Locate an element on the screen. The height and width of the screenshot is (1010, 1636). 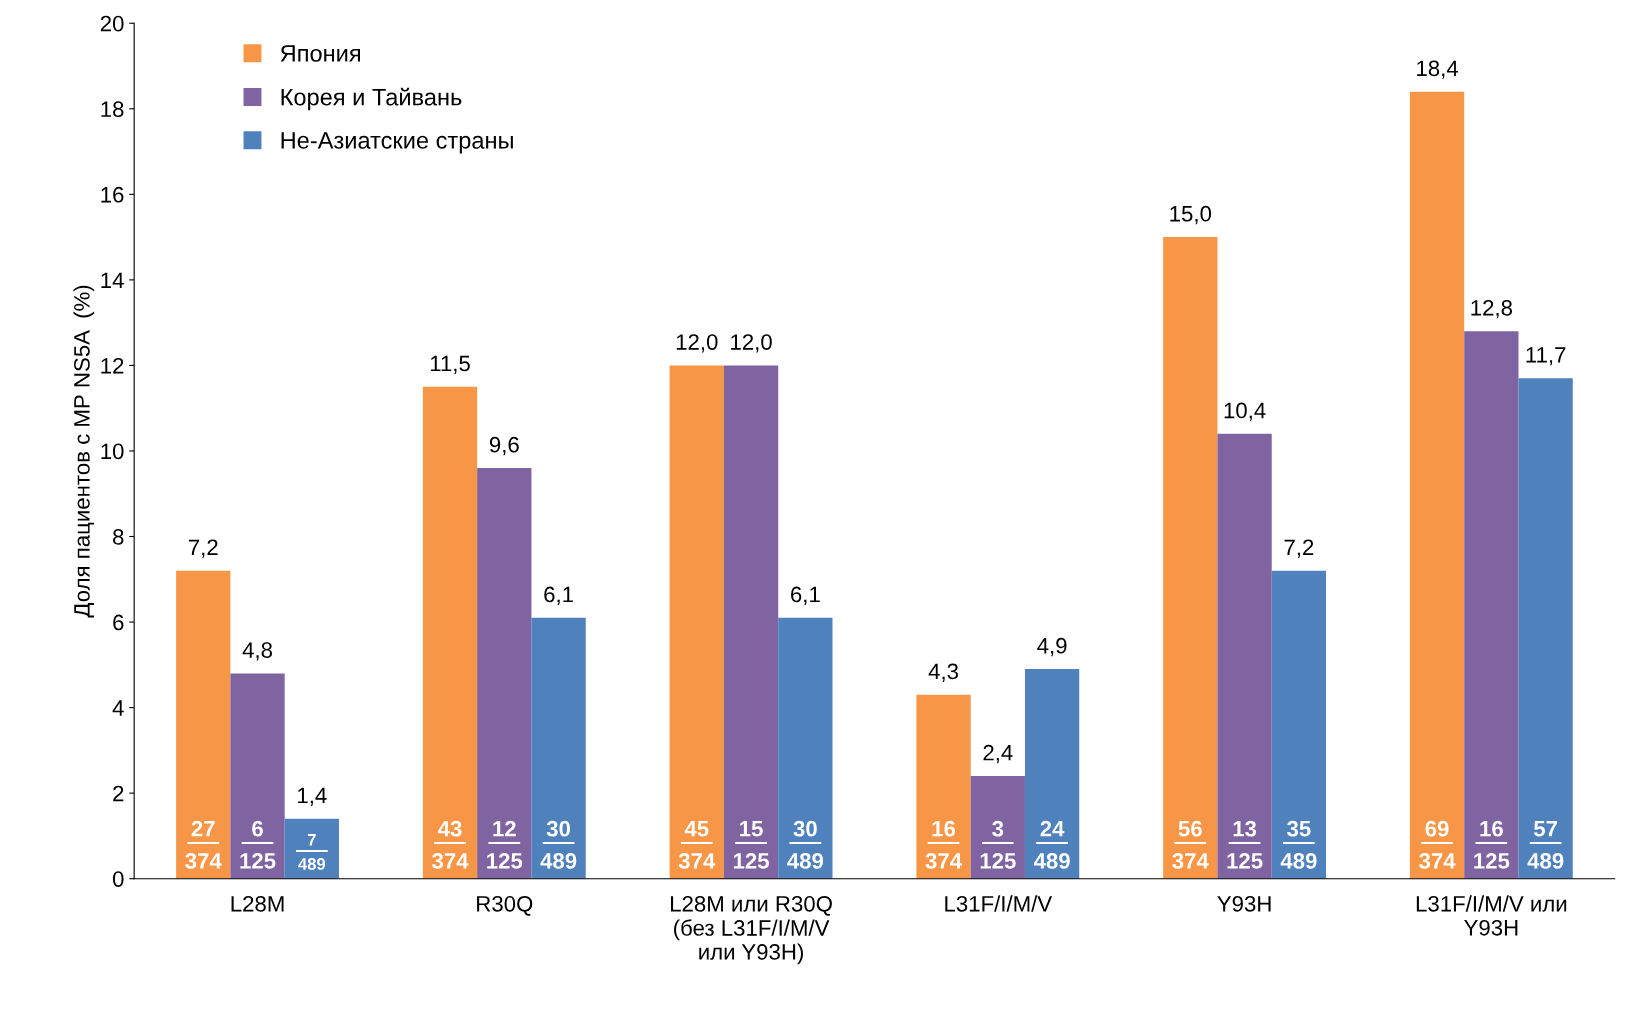
data-label: 1,4 is located at coordinates (312, 796).